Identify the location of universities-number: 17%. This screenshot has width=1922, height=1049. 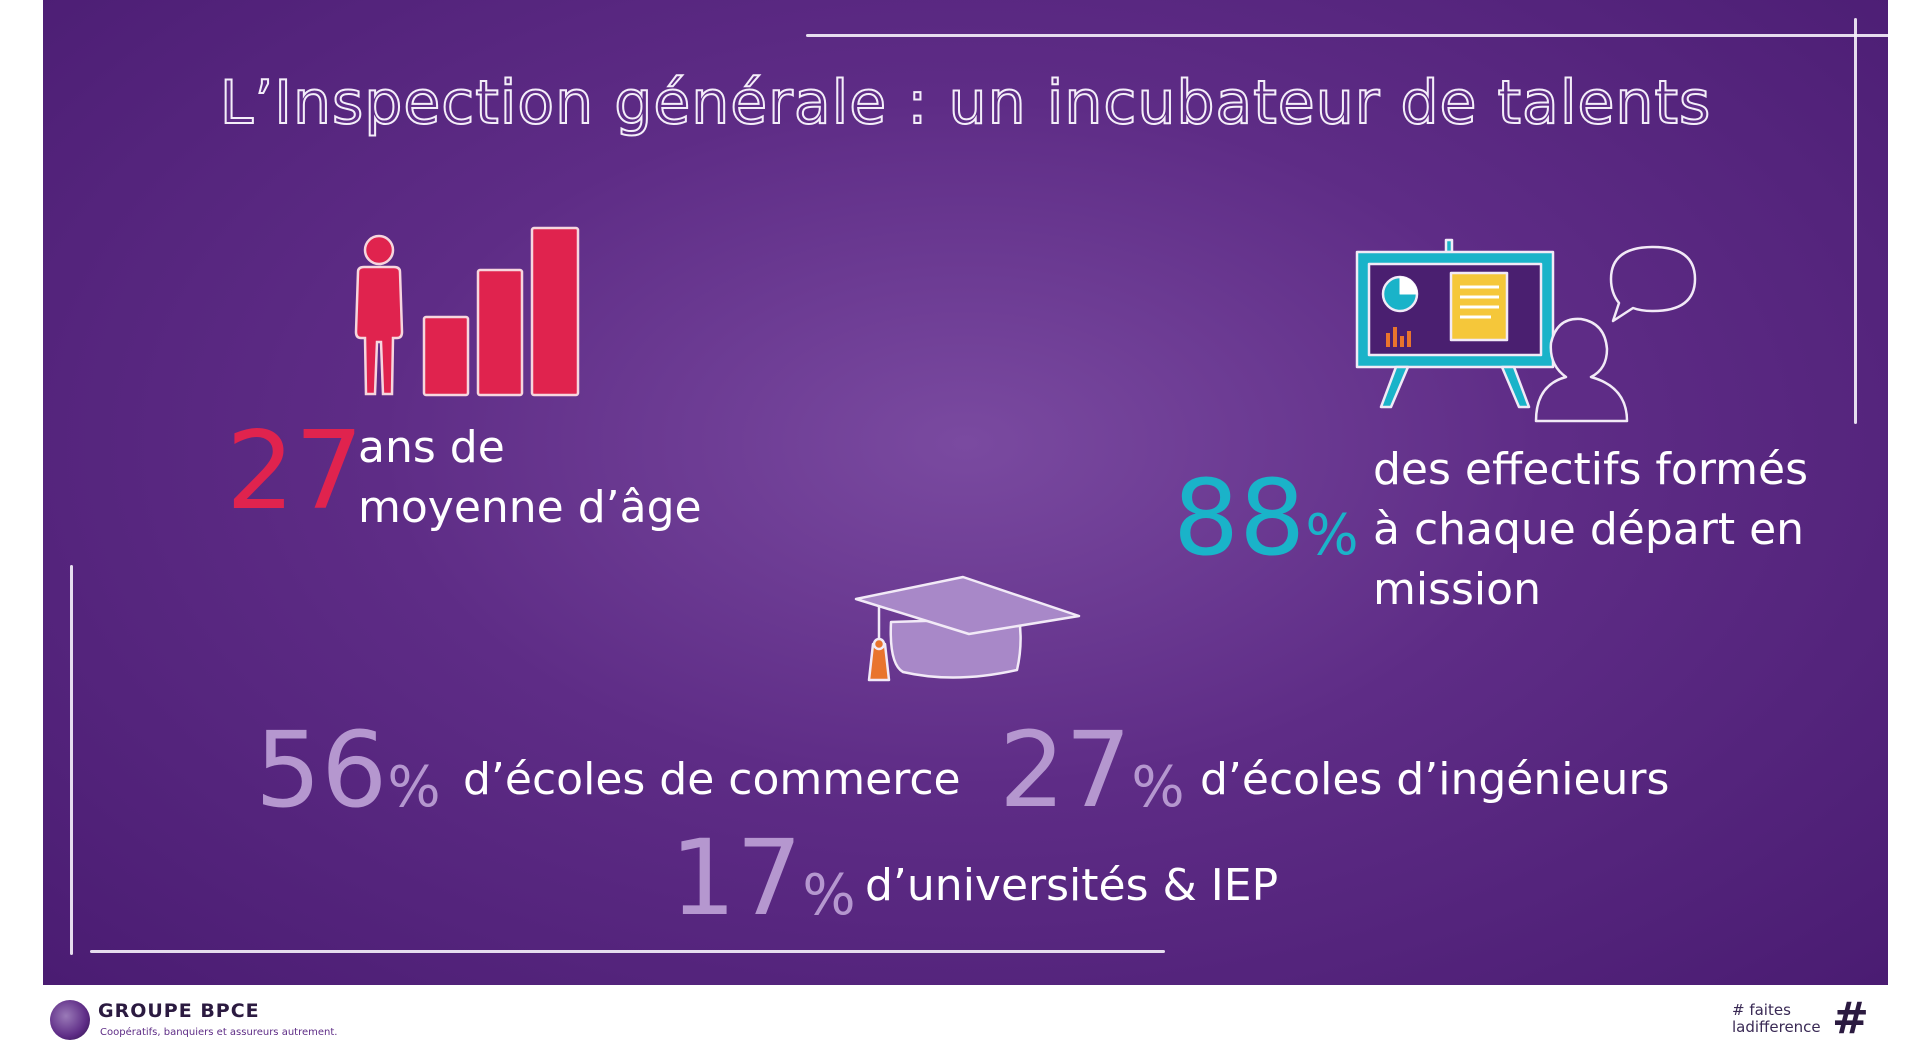
(763, 878).